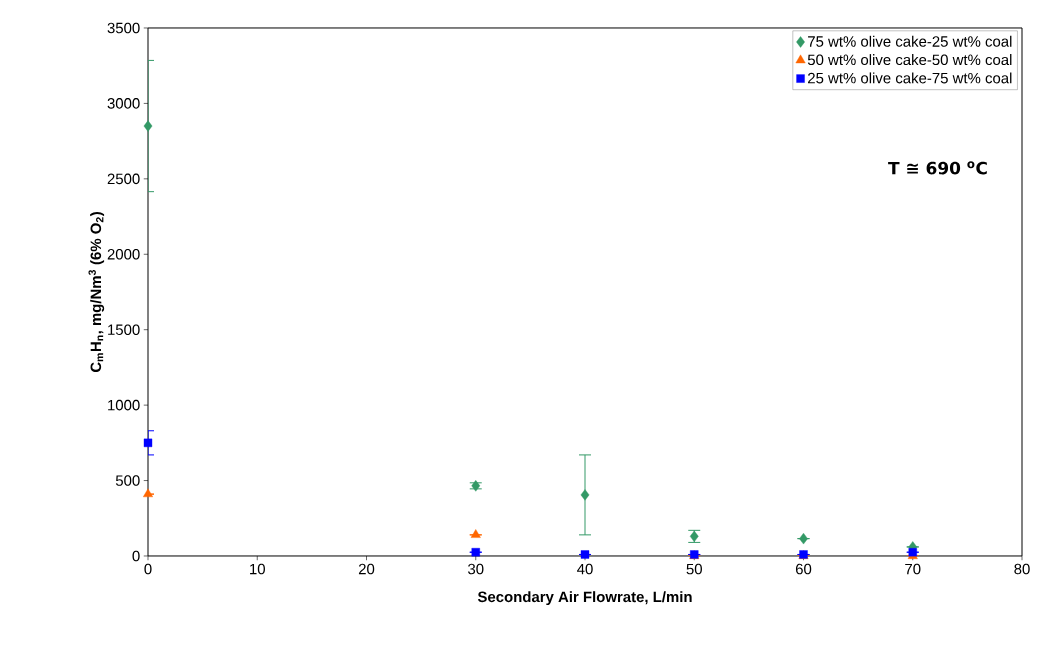 The height and width of the screenshot is (668, 1045). Describe the element at coordinates (476, 569) in the screenshot. I see `x-tick-label: 30` at that location.